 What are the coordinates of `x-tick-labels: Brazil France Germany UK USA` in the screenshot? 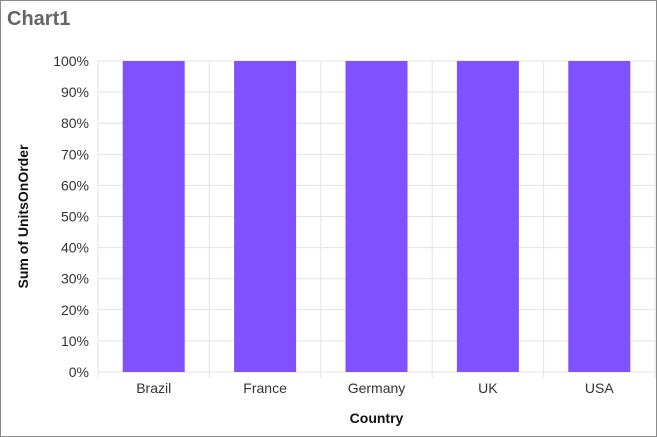 It's located at (375, 388).